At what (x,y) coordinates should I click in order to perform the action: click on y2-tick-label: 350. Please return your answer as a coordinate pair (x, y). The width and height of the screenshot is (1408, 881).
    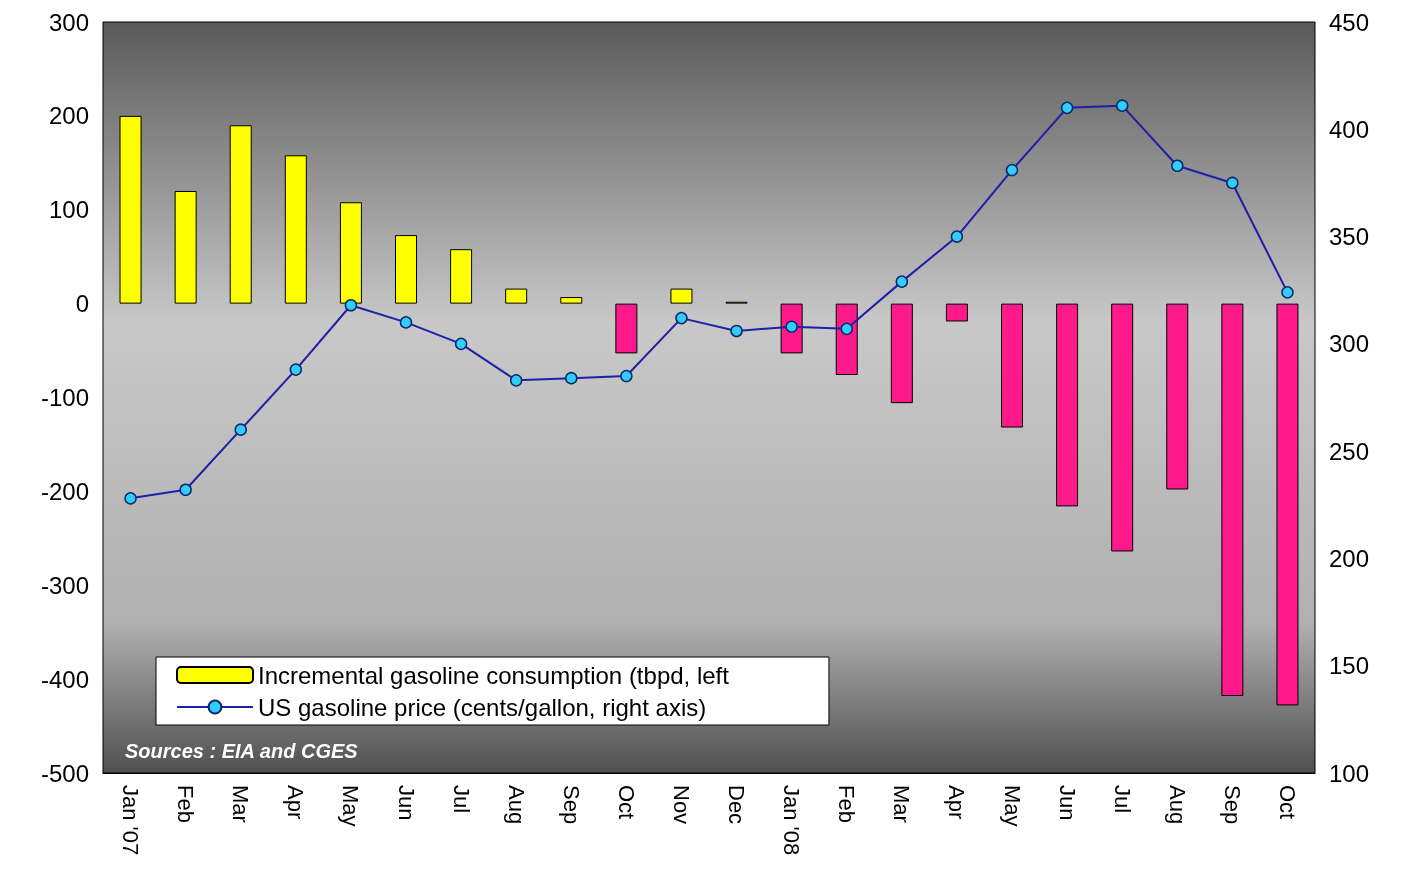
    Looking at the image, I should click on (1349, 237).